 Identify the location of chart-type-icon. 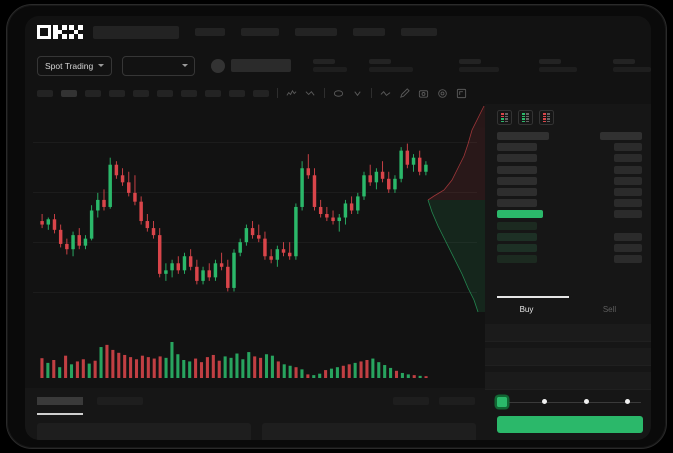
(357, 93).